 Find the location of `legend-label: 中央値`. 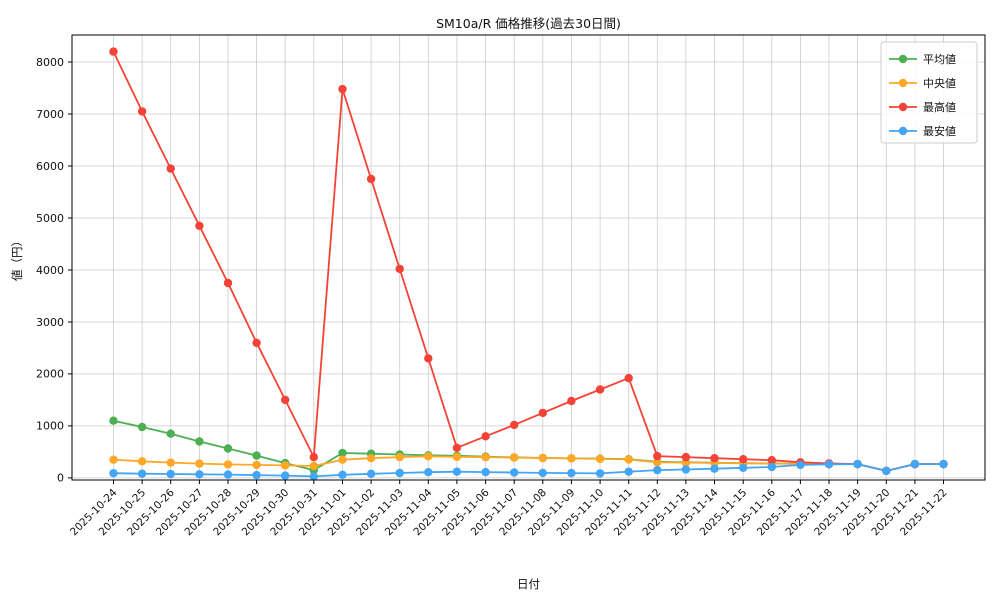

legend-label: 中央値 is located at coordinates (939, 83).